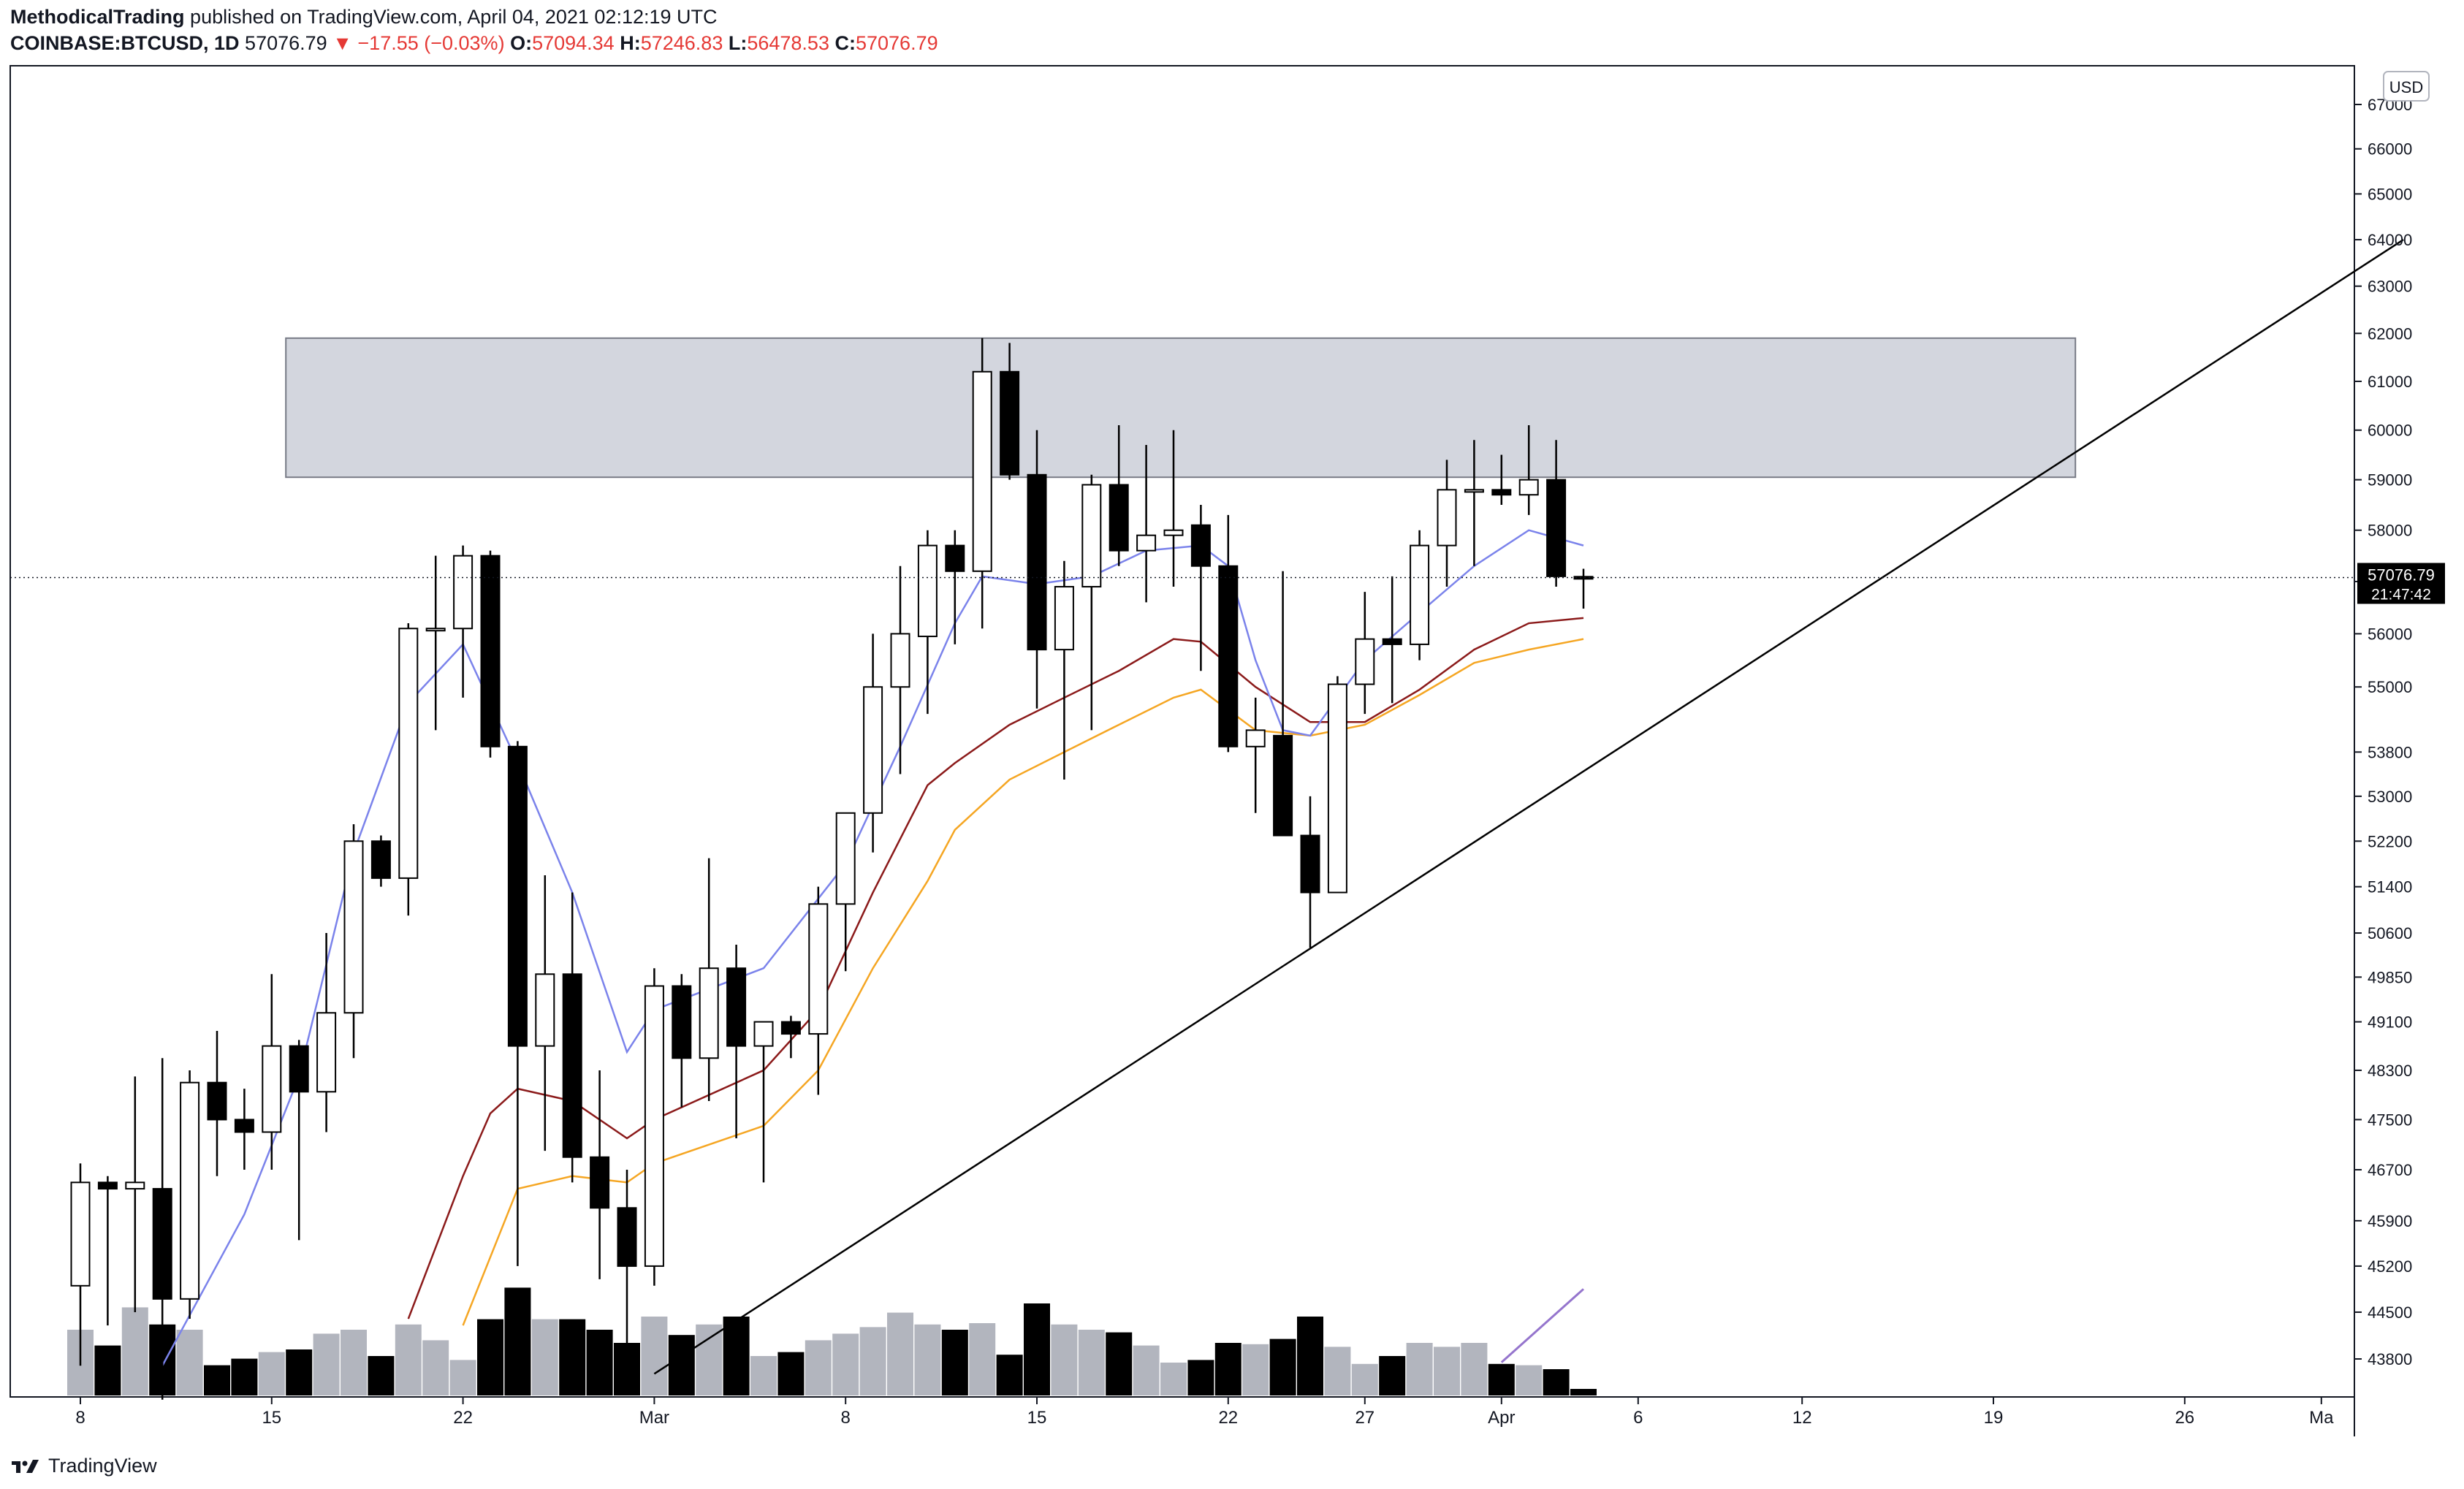 Image resolution: width=2464 pixels, height=1489 pixels. Describe the element at coordinates (1638, 1418) in the screenshot. I see `time-tick-label: 6` at that location.